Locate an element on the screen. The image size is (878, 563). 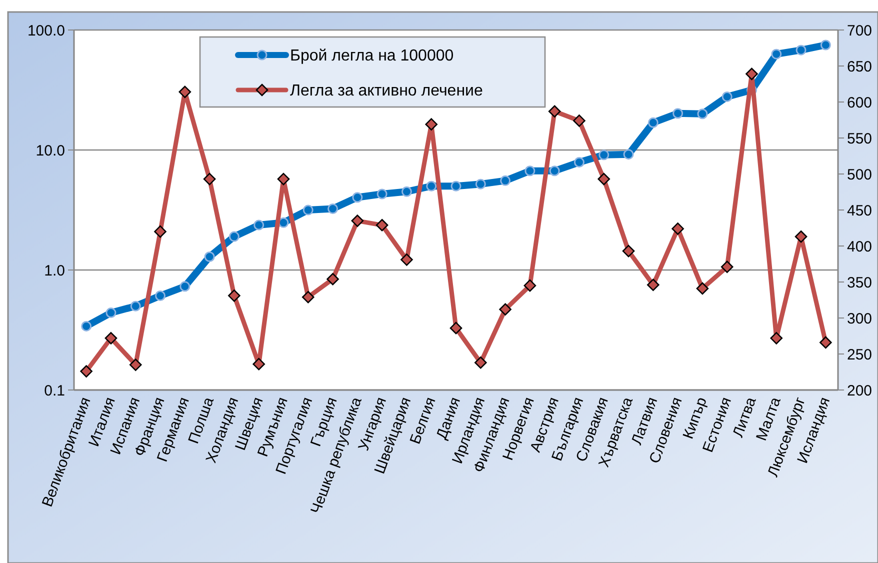
y2-tick-label: 550 is located at coordinates (859, 139).